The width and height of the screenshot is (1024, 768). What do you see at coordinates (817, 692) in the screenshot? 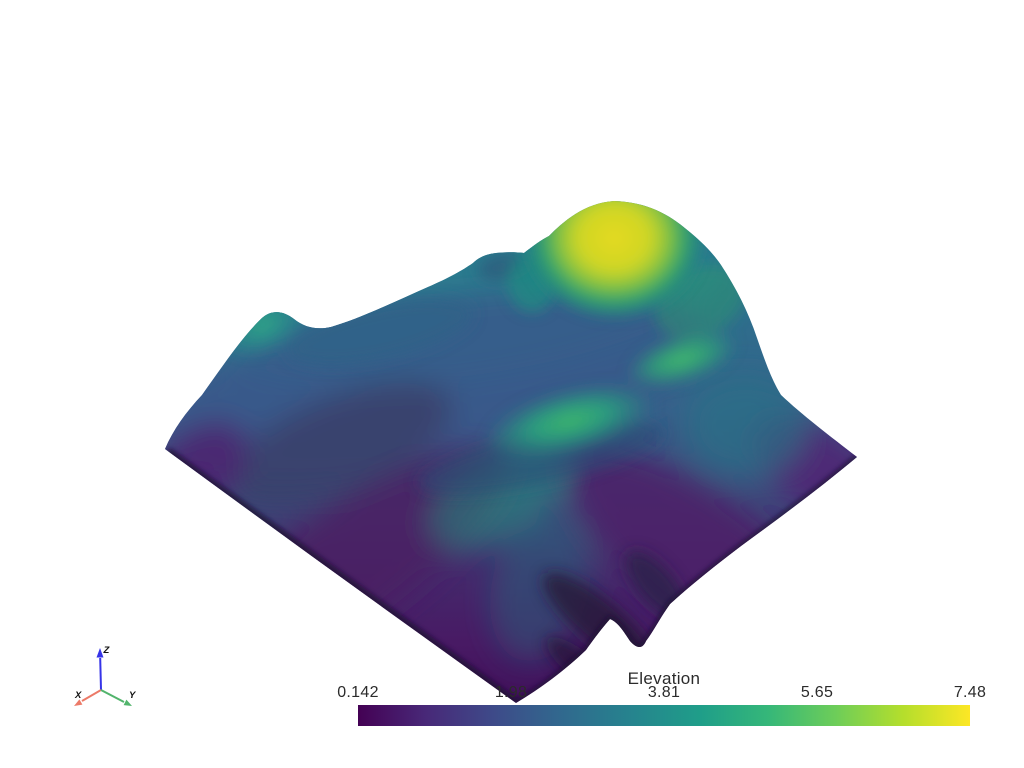
I see `scalar-bar-tick: 5.65` at bounding box center [817, 692].